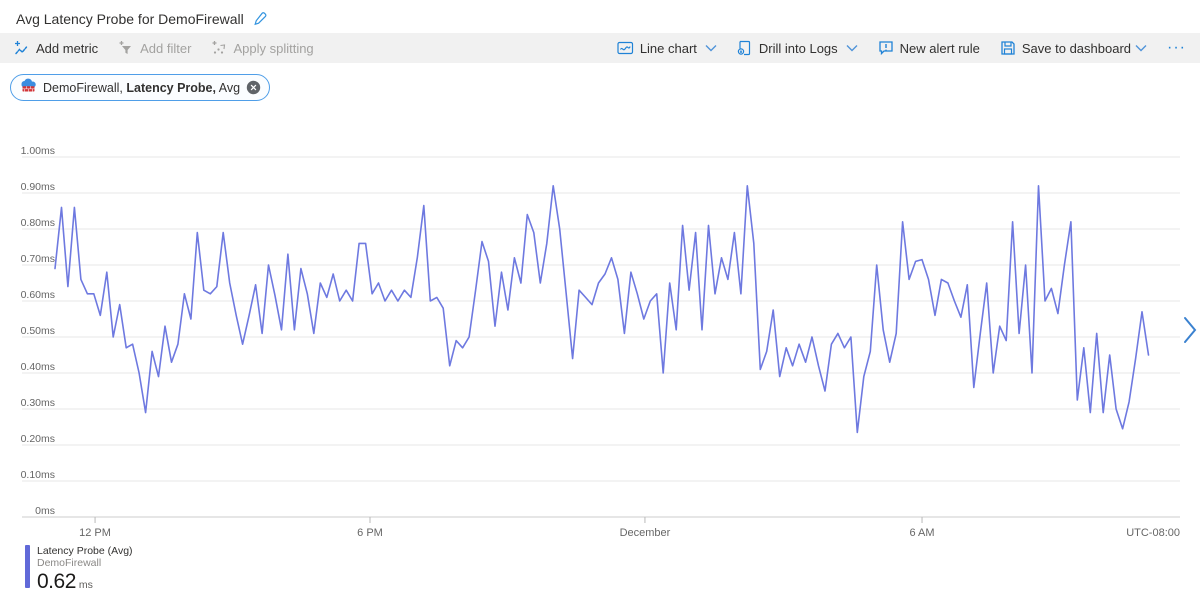  What do you see at coordinates (370, 533) in the screenshot?
I see `x-axis-label: 6 PM` at bounding box center [370, 533].